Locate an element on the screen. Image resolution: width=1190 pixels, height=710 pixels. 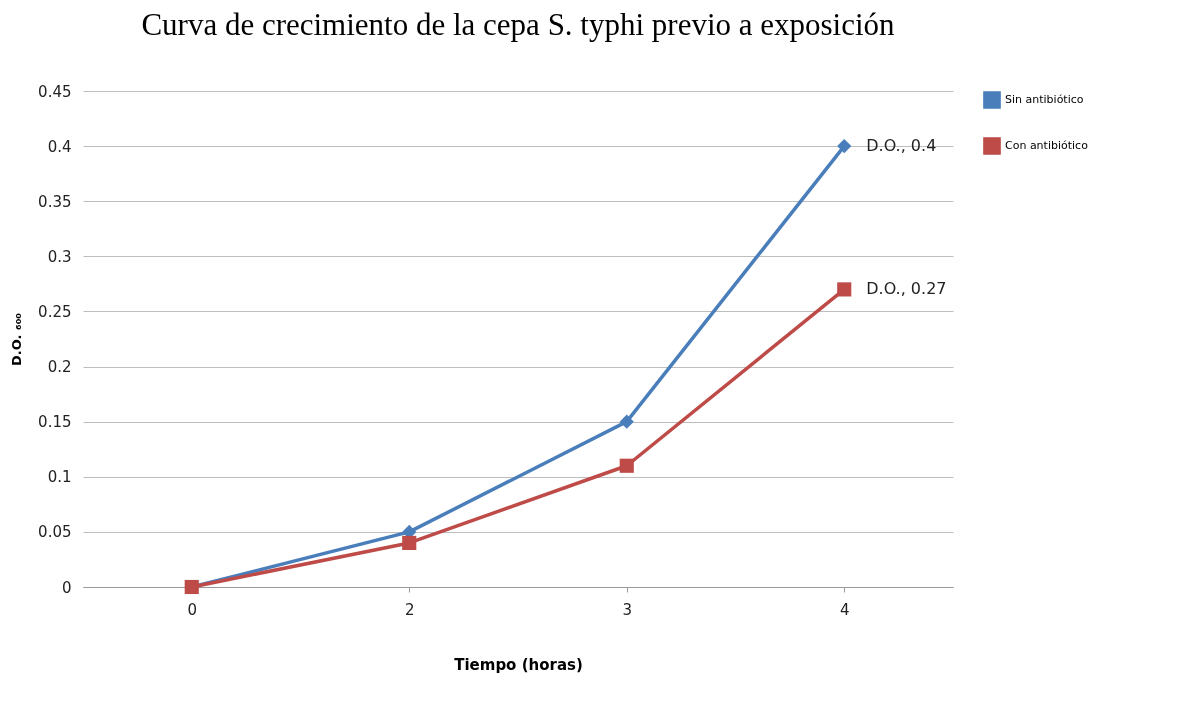
y-tick-label: 0.3 is located at coordinates (59, 256).